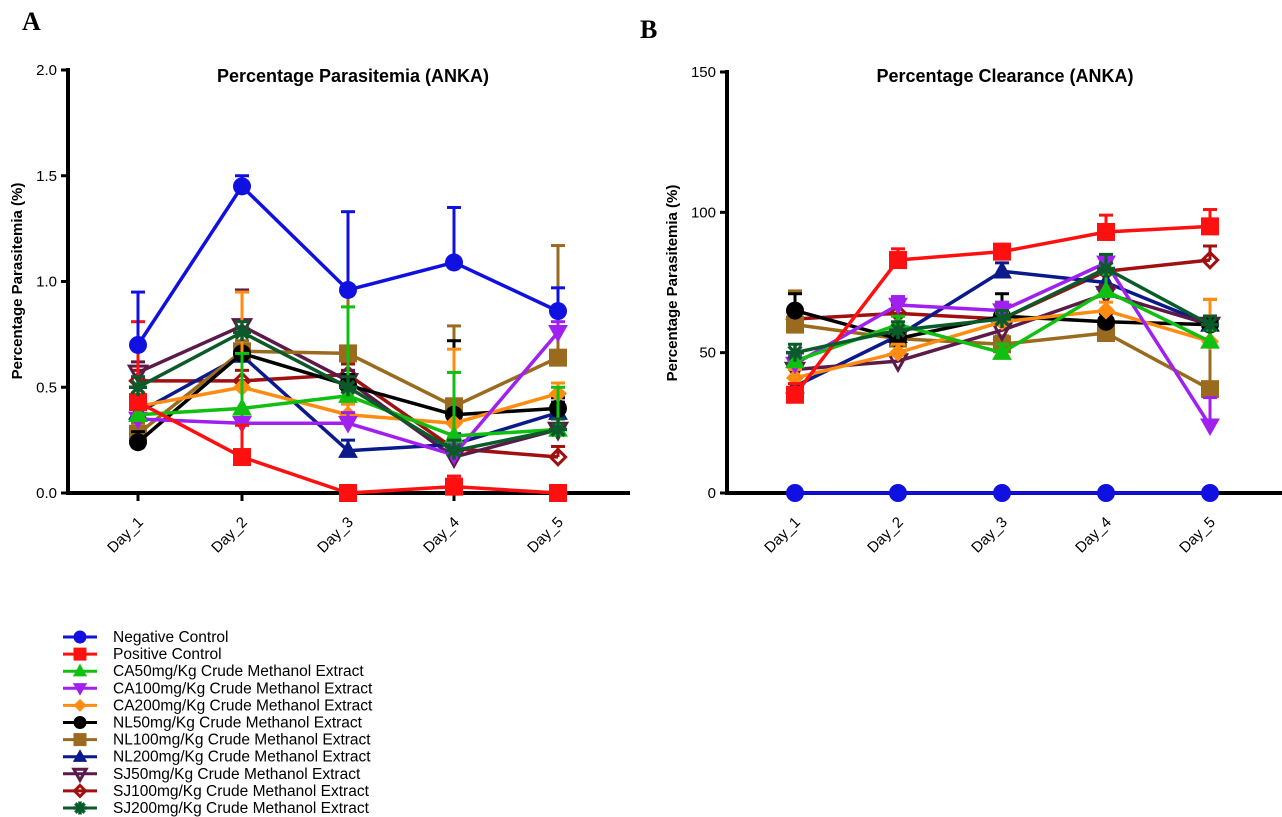  Describe the element at coordinates (241, 808) in the screenshot. I see `legend-label: SJ200mg/Kg Crude Methanol Extract` at that location.